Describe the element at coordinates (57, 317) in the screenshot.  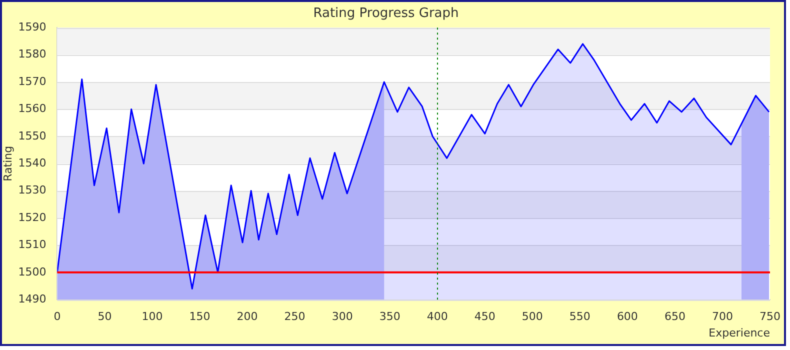
I see `x-tick-label: 0` at that location.